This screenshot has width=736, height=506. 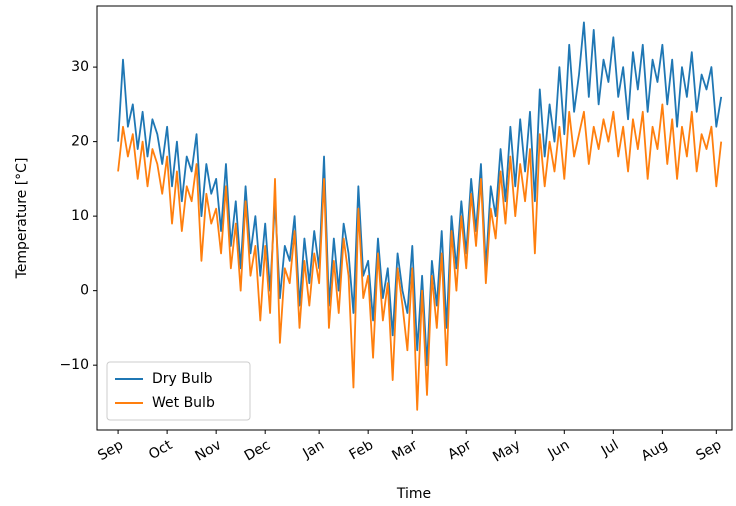 What do you see at coordinates (257, 450) in the screenshot?
I see `x-tick-label: Dec` at bounding box center [257, 450].